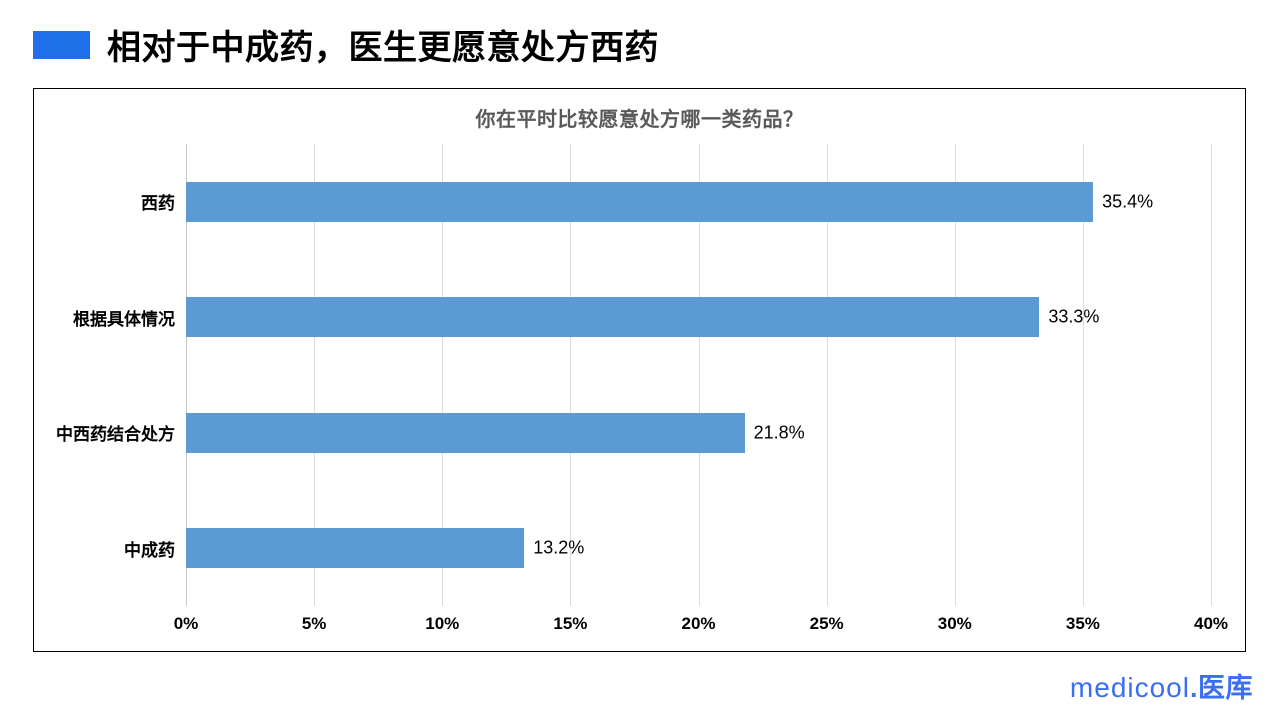 This screenshot has width=1280, height=720. What do you see at coordinates (115, 435) in the screenshot?
I see `category-label: 中西药结合处方` at bounding box center [115, 435].